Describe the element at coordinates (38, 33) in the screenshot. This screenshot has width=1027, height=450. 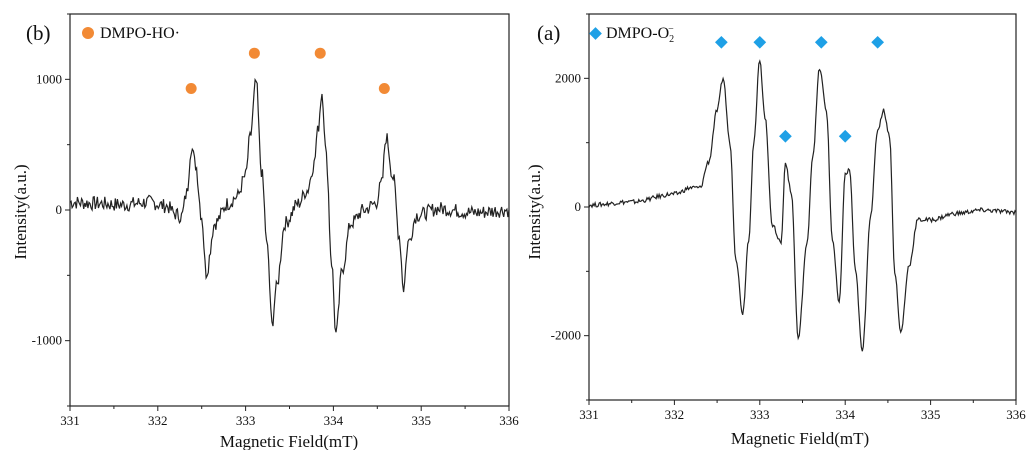
I see `panel-label: (b)` at that location.